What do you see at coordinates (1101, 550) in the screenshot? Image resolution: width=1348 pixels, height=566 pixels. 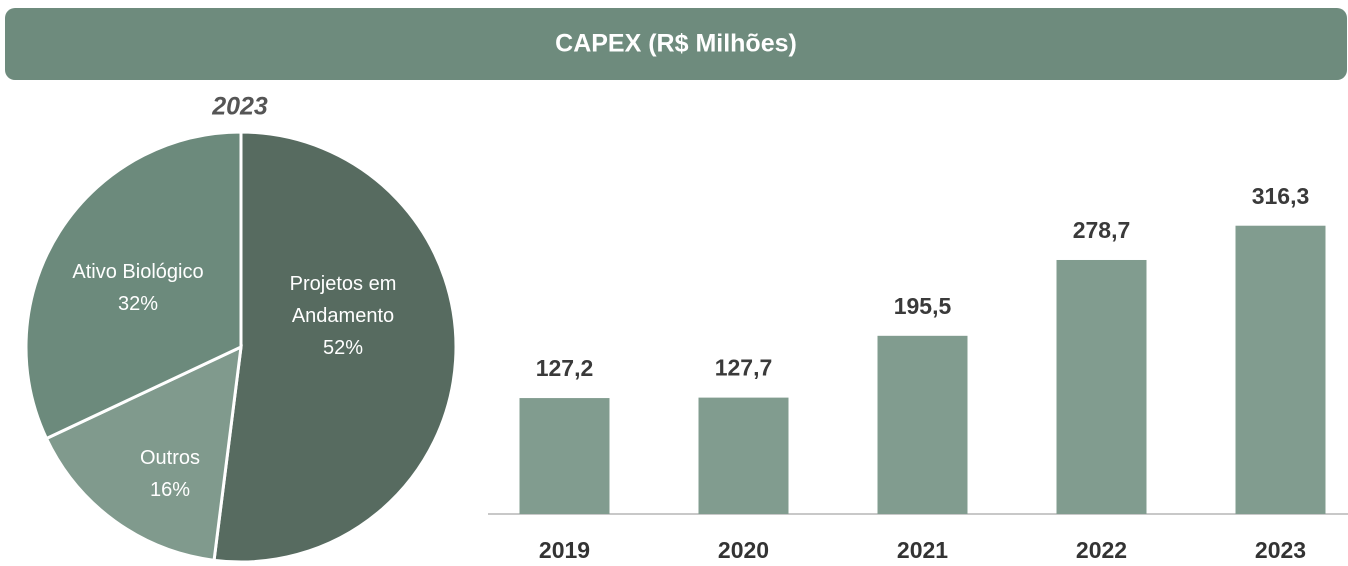 I see `x-tick-label: 2022` at bounding box center [1101, 550].